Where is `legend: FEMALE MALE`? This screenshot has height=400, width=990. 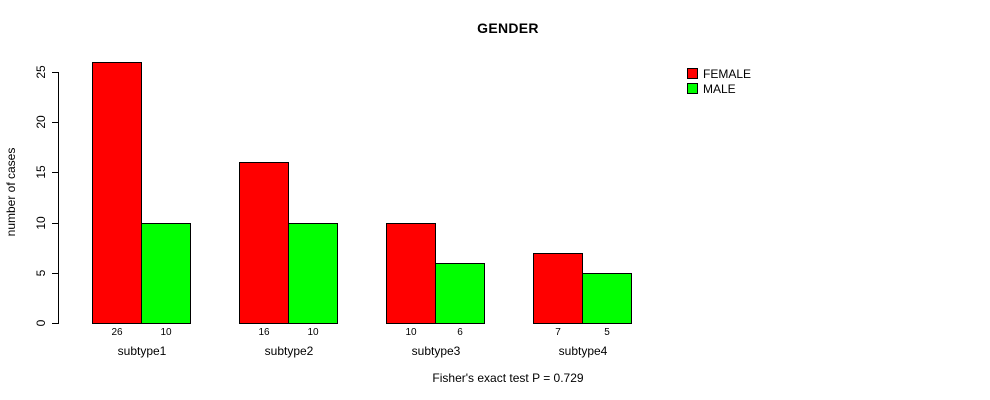
legend: FEMALE MALE is located at coordinates (719, 81).